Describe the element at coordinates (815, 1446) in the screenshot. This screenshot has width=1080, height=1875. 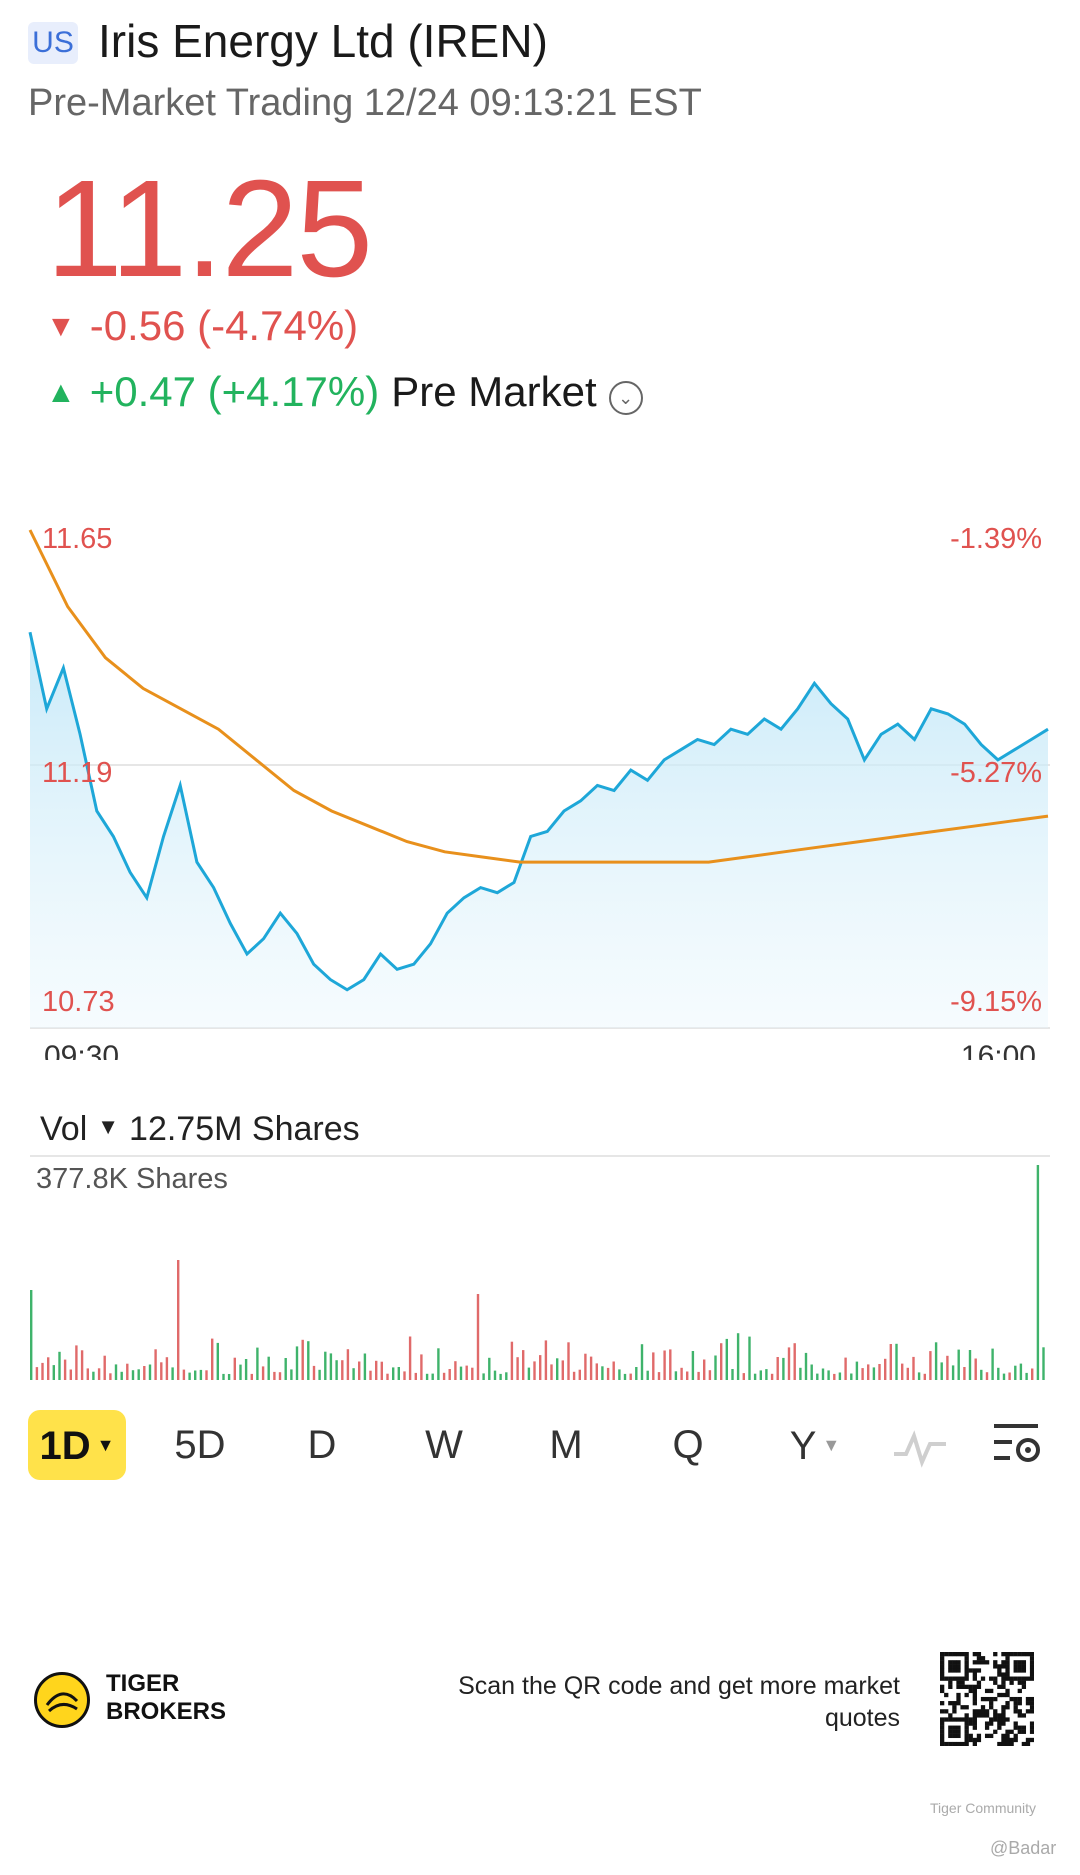
I see `period-tab-y: Y ▼` at that location.